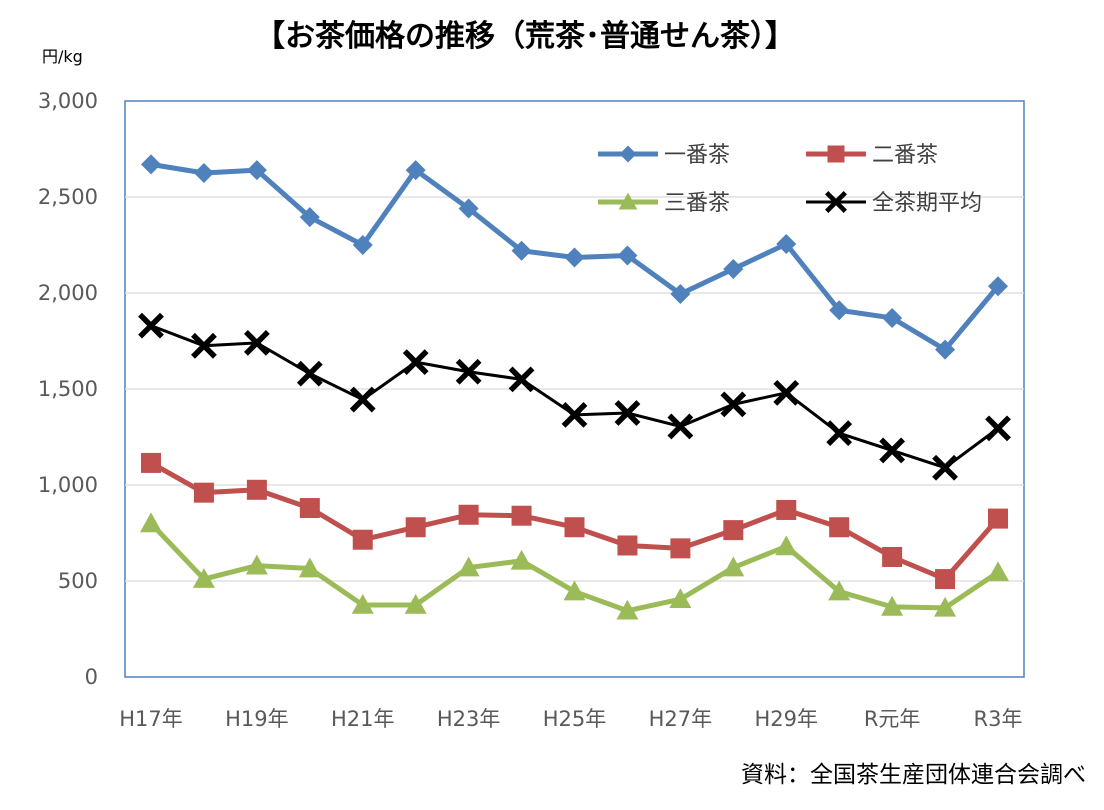 The height and width of the screenshot is (810, 1104). Describe the element at coordinates (681, 719) in the screenshot. I see `x-tick-label: H27年` at that location.